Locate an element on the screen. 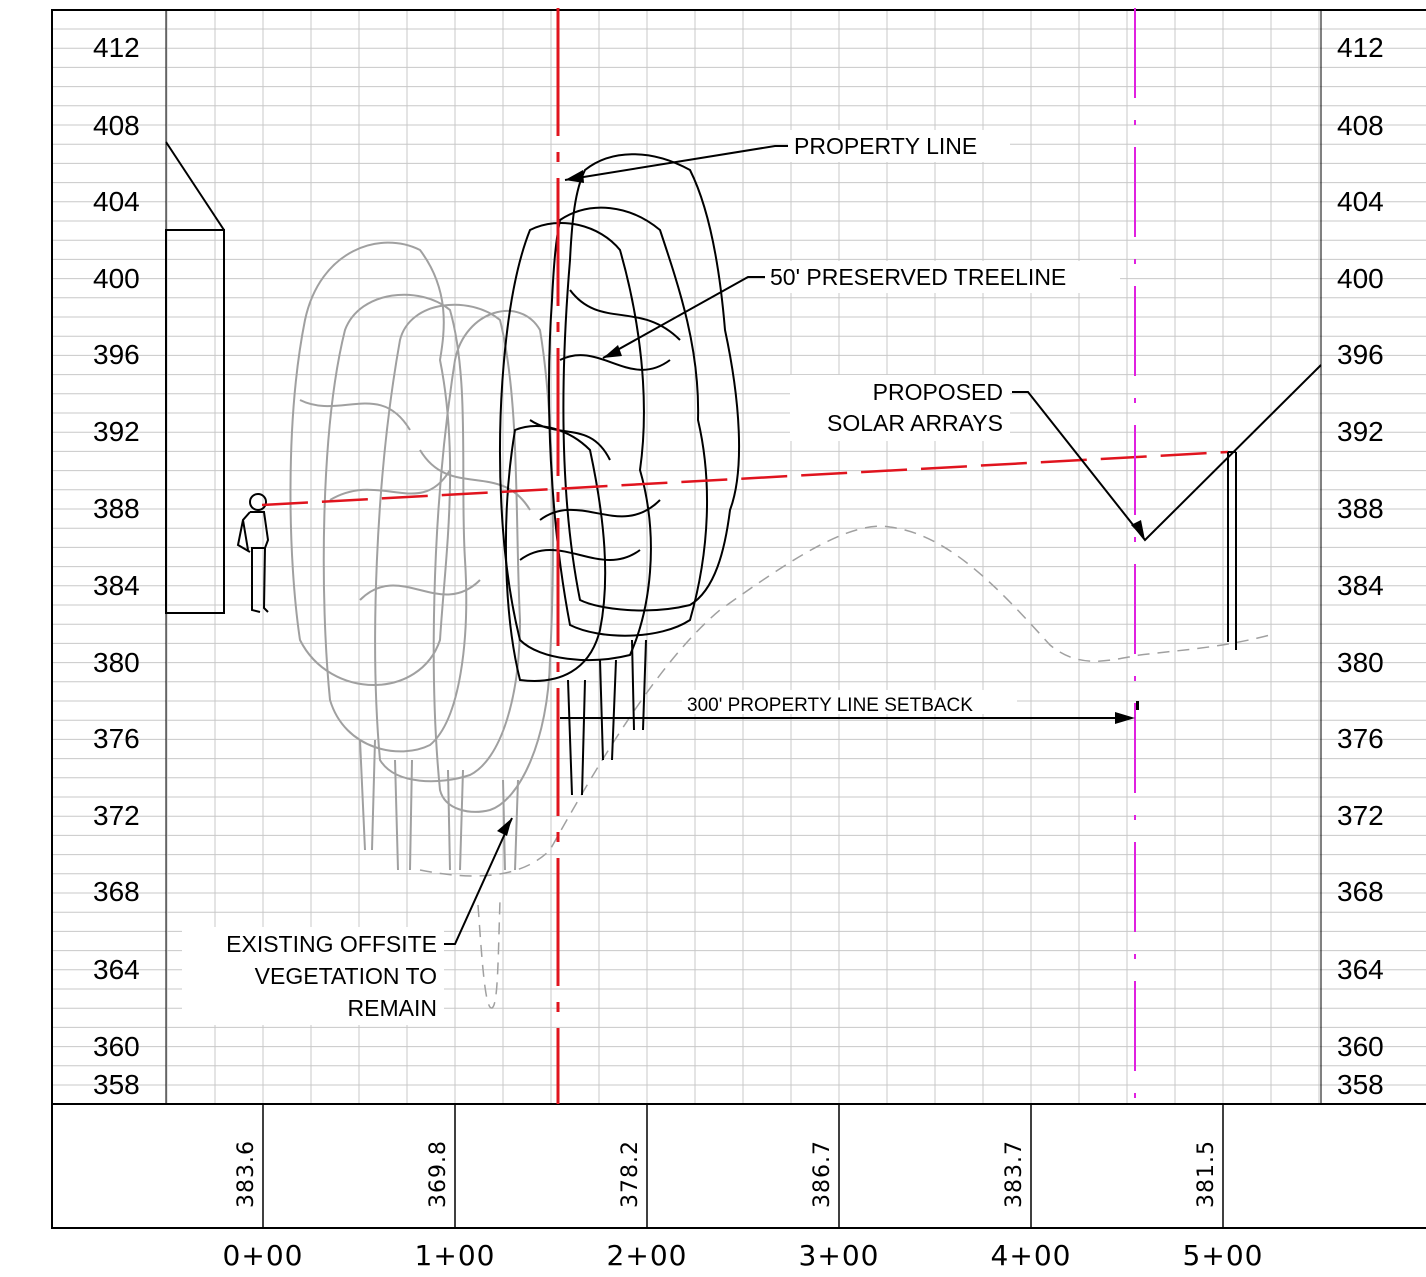 Image resolution: width=1426 pixels, height=1277 pixels. vegetation-leader is located at coordinates (477, 881).